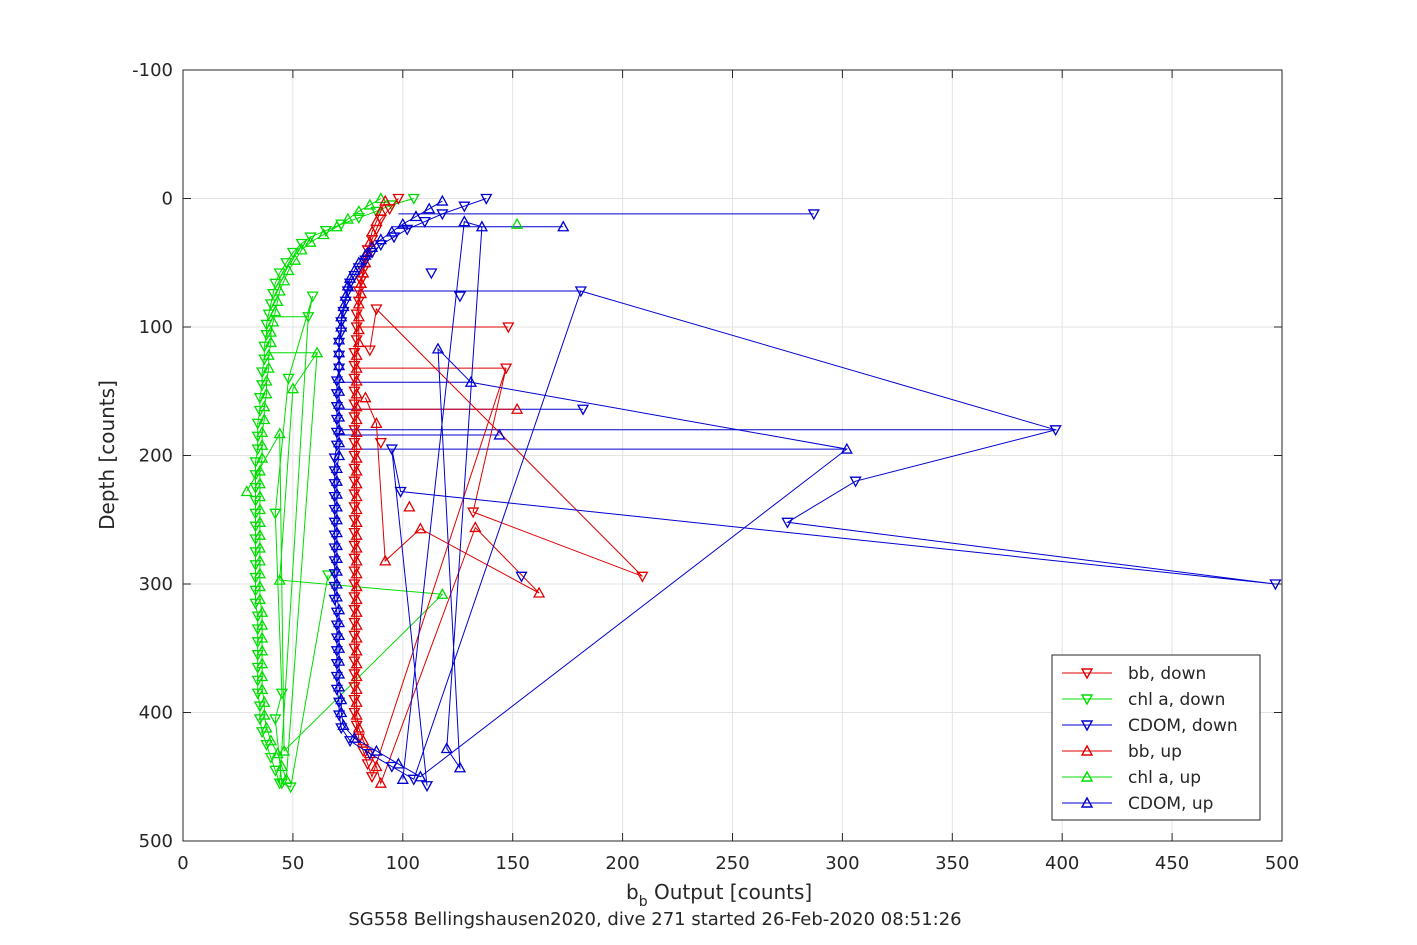 The height and width of the screenshot is (945, 1417). Describe the element at coordinates (403, 863) in the screenshot. I see `x-tick-label: 100` at that location.